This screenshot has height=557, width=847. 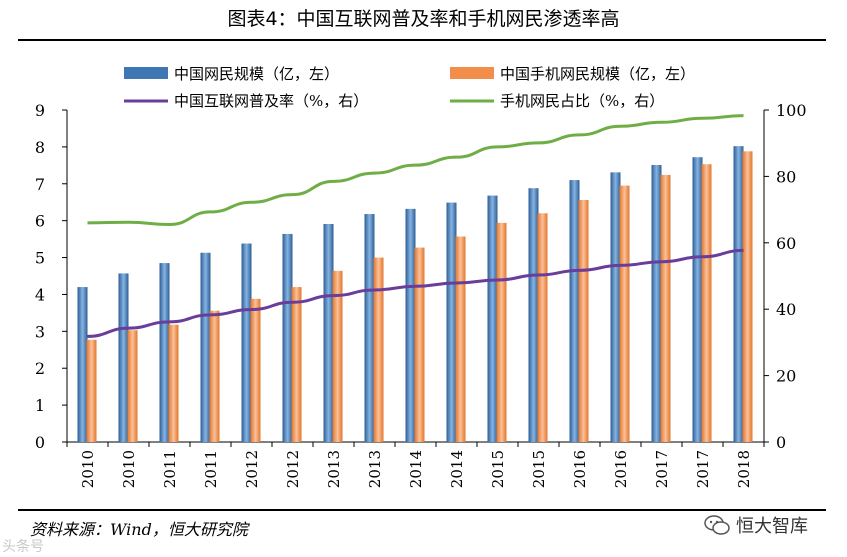 What do you see at coordinates (139, 529) in the screenshot?
I see `source-note: 资料来源：Wind，恒大研究院` at bounding box center [139, 529].